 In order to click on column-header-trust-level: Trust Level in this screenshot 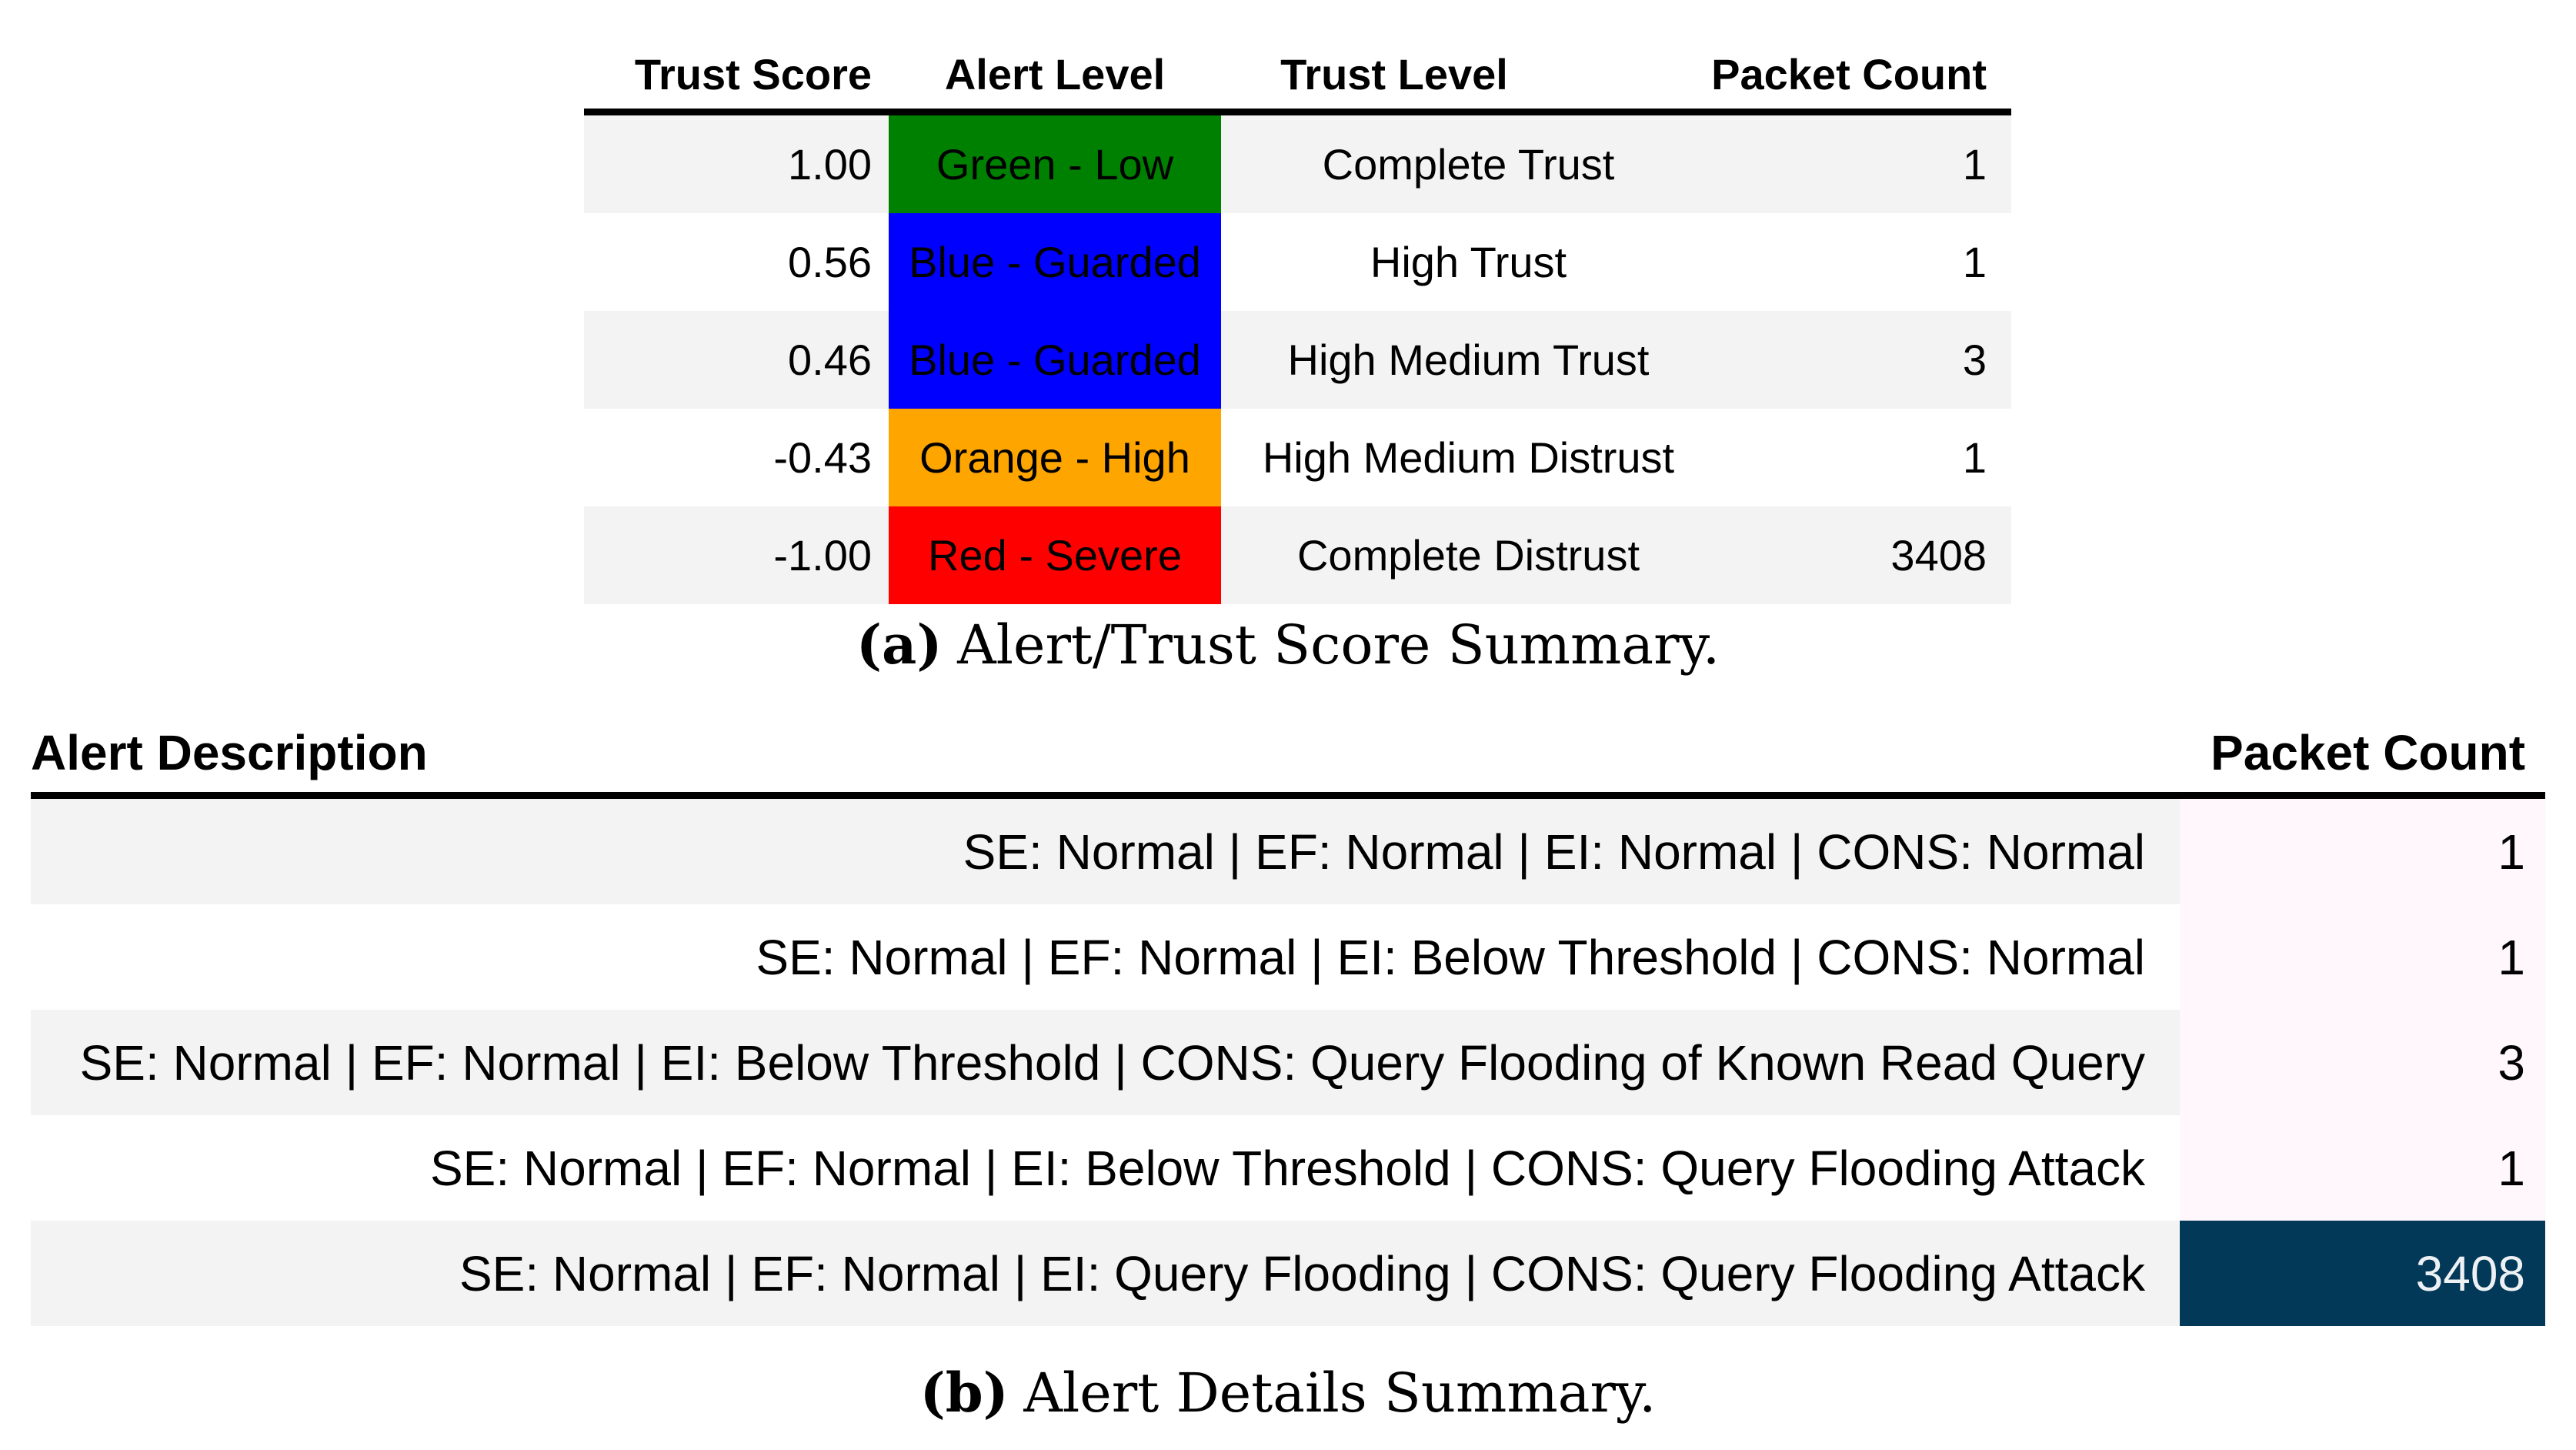, I will do `click(1394, 75)`.